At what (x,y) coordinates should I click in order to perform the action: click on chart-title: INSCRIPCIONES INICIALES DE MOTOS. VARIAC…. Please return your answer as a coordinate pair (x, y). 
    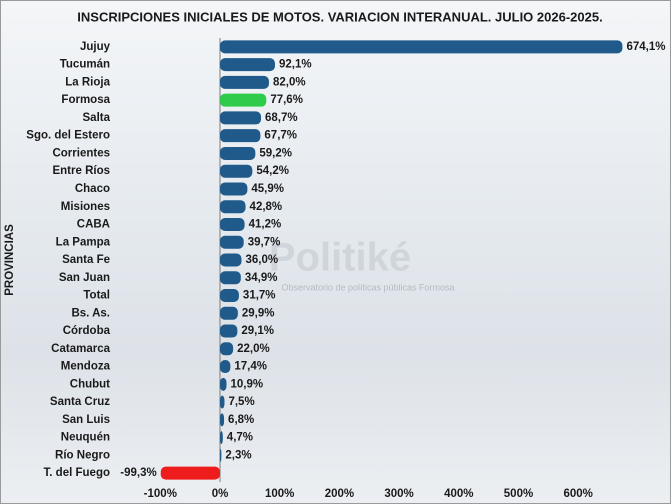
    Looking at the image, I should click on (339, 16).